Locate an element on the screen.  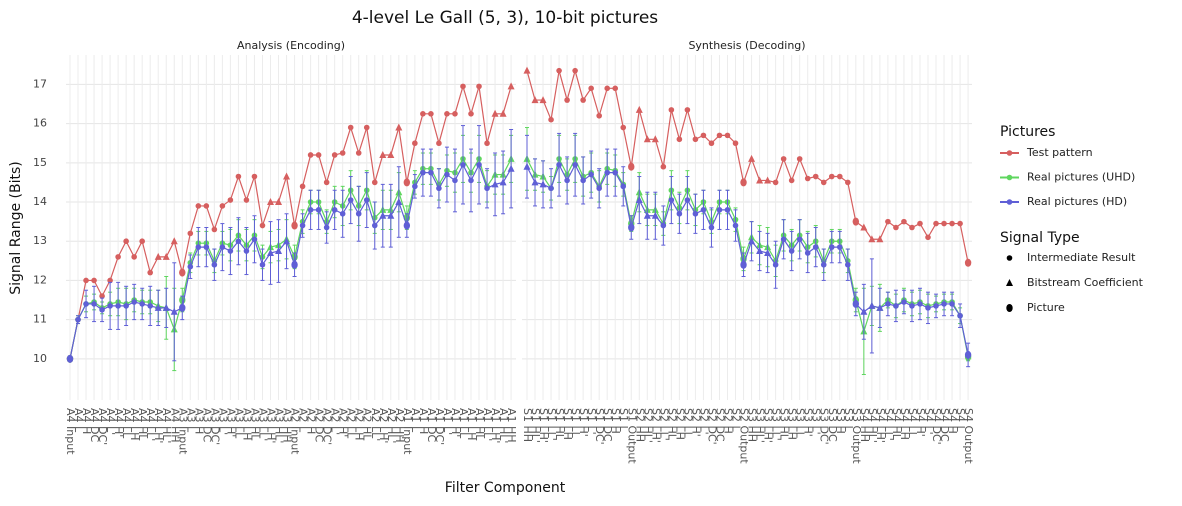
x-tick-label: A1 H' is located at coordinates (455, 422).